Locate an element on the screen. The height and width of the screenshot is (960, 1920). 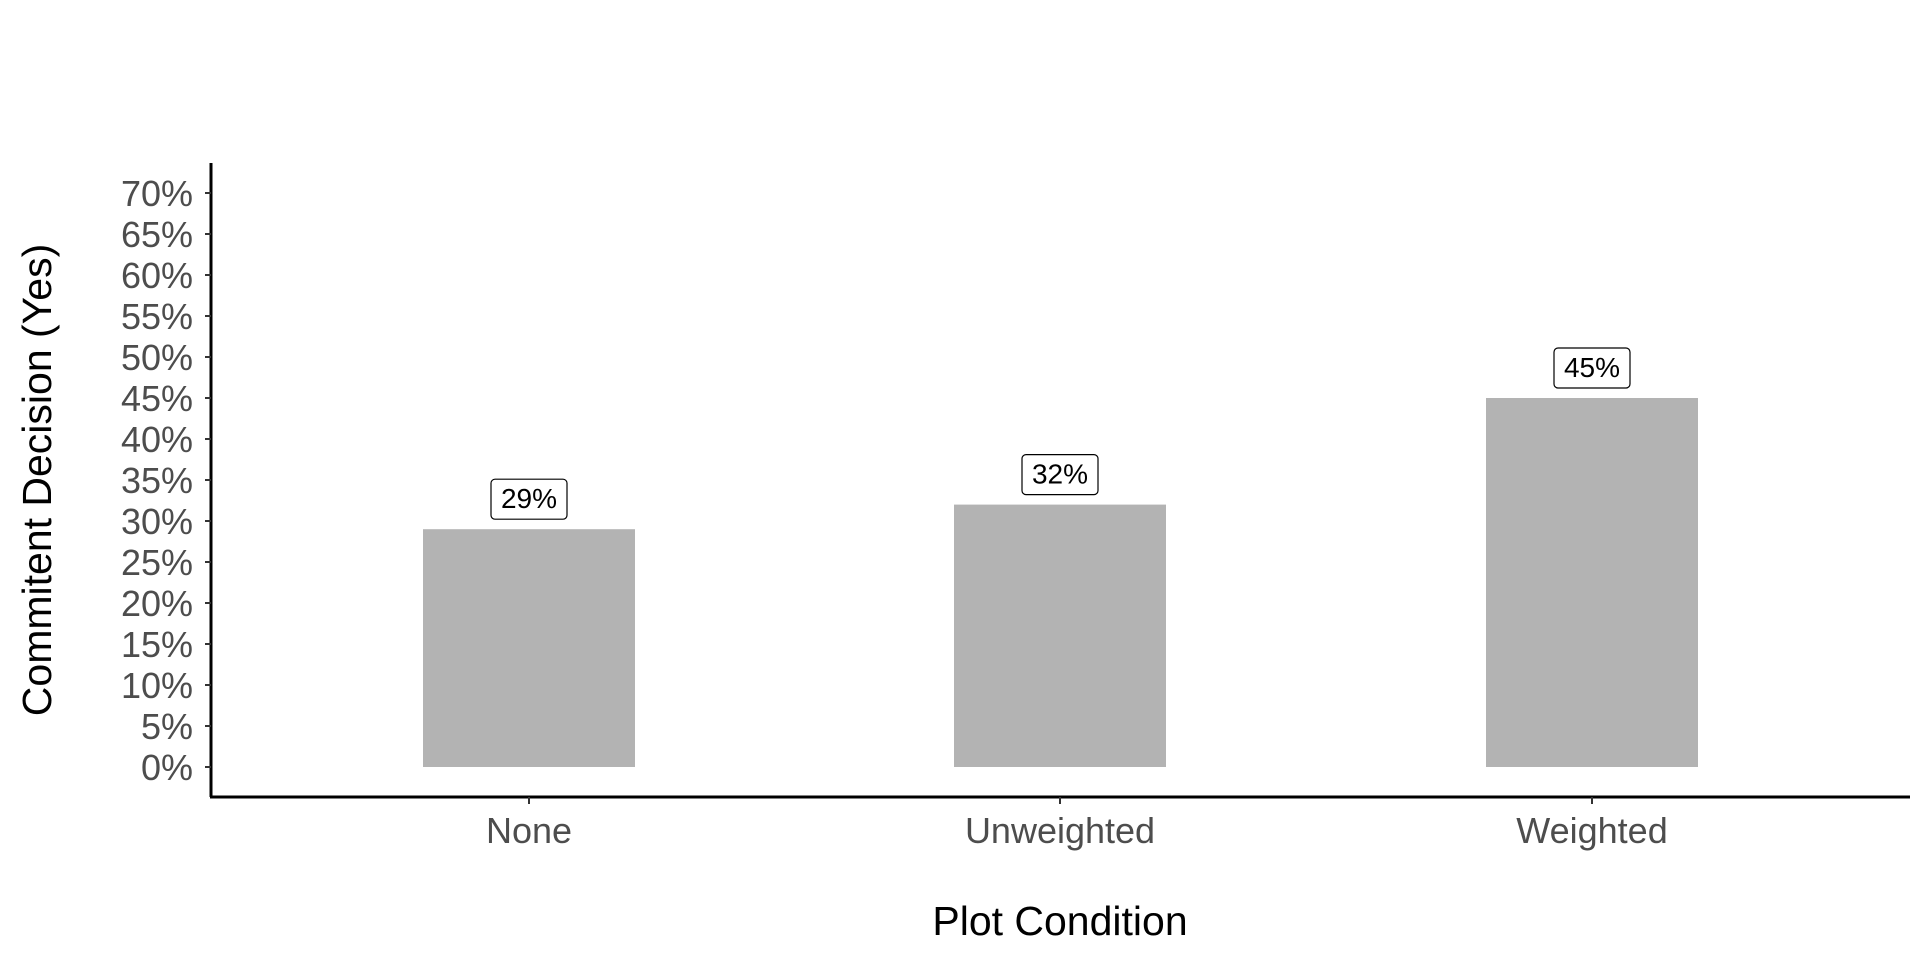
x-tick-label: None is located at coordinates (529, 830).